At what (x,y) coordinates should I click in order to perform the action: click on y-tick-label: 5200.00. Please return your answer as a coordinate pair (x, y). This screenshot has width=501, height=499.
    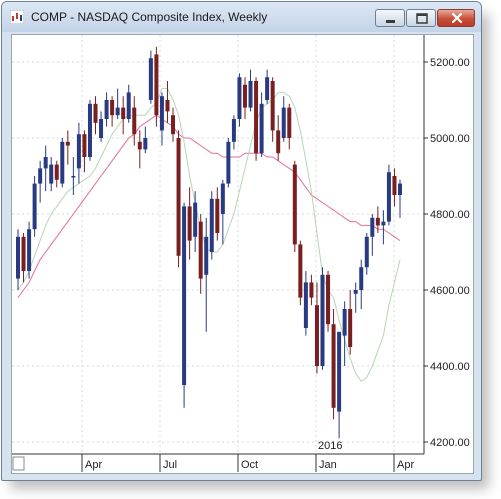
    Looking at the image, I should click on (450, 63).